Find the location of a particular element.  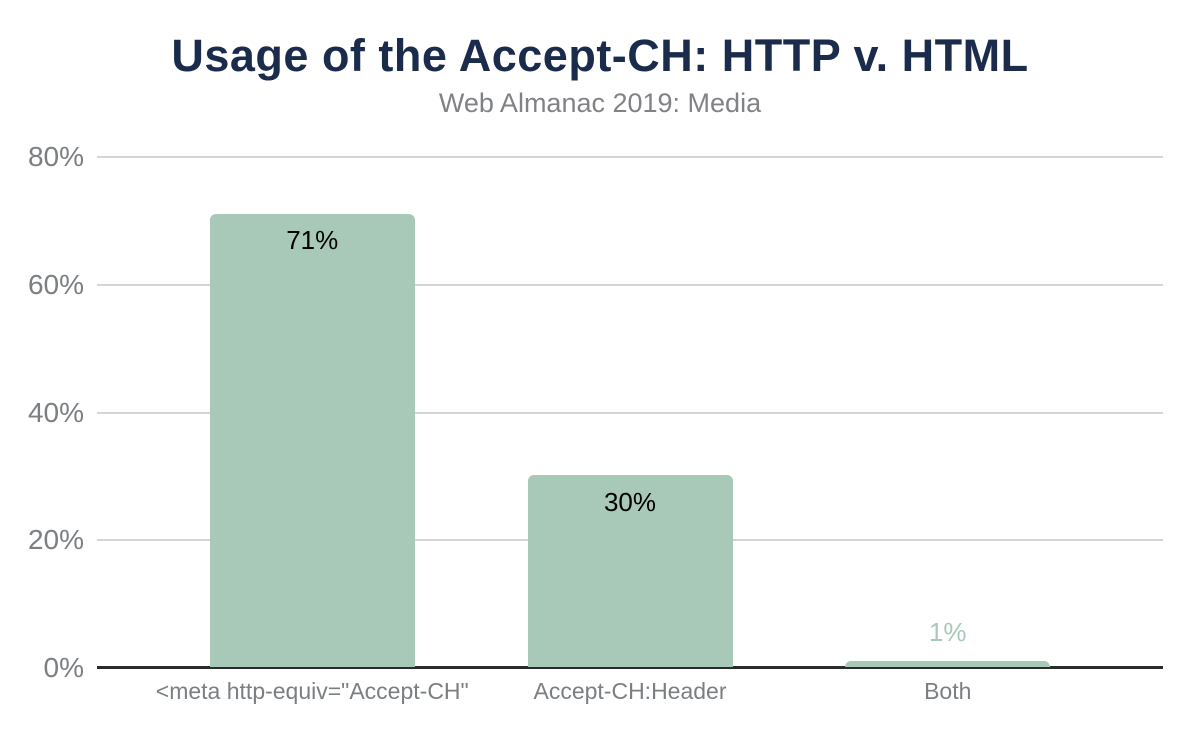

y-axis: 0% 20% 40% 60% 80% is located at coordinates (42, 412).